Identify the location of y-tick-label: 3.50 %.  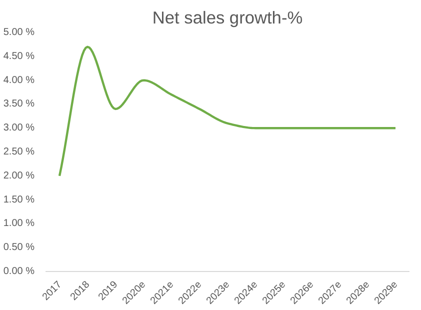
(19, 104).